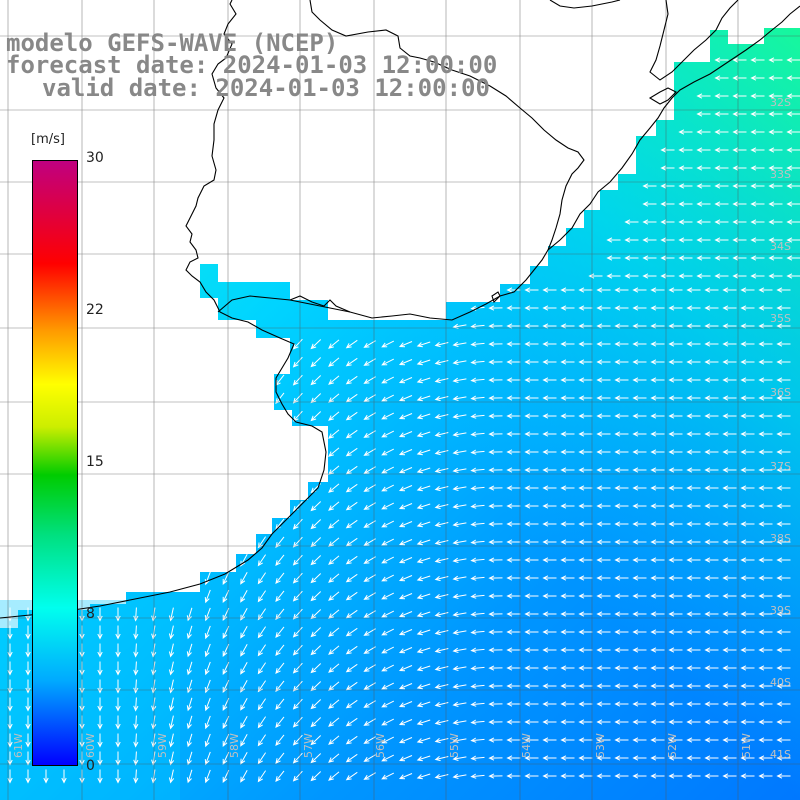  What do you see at coordinates (780, 538) in the screenshot?
I see `lat-label: 38S` at bounding box center [780, 538].